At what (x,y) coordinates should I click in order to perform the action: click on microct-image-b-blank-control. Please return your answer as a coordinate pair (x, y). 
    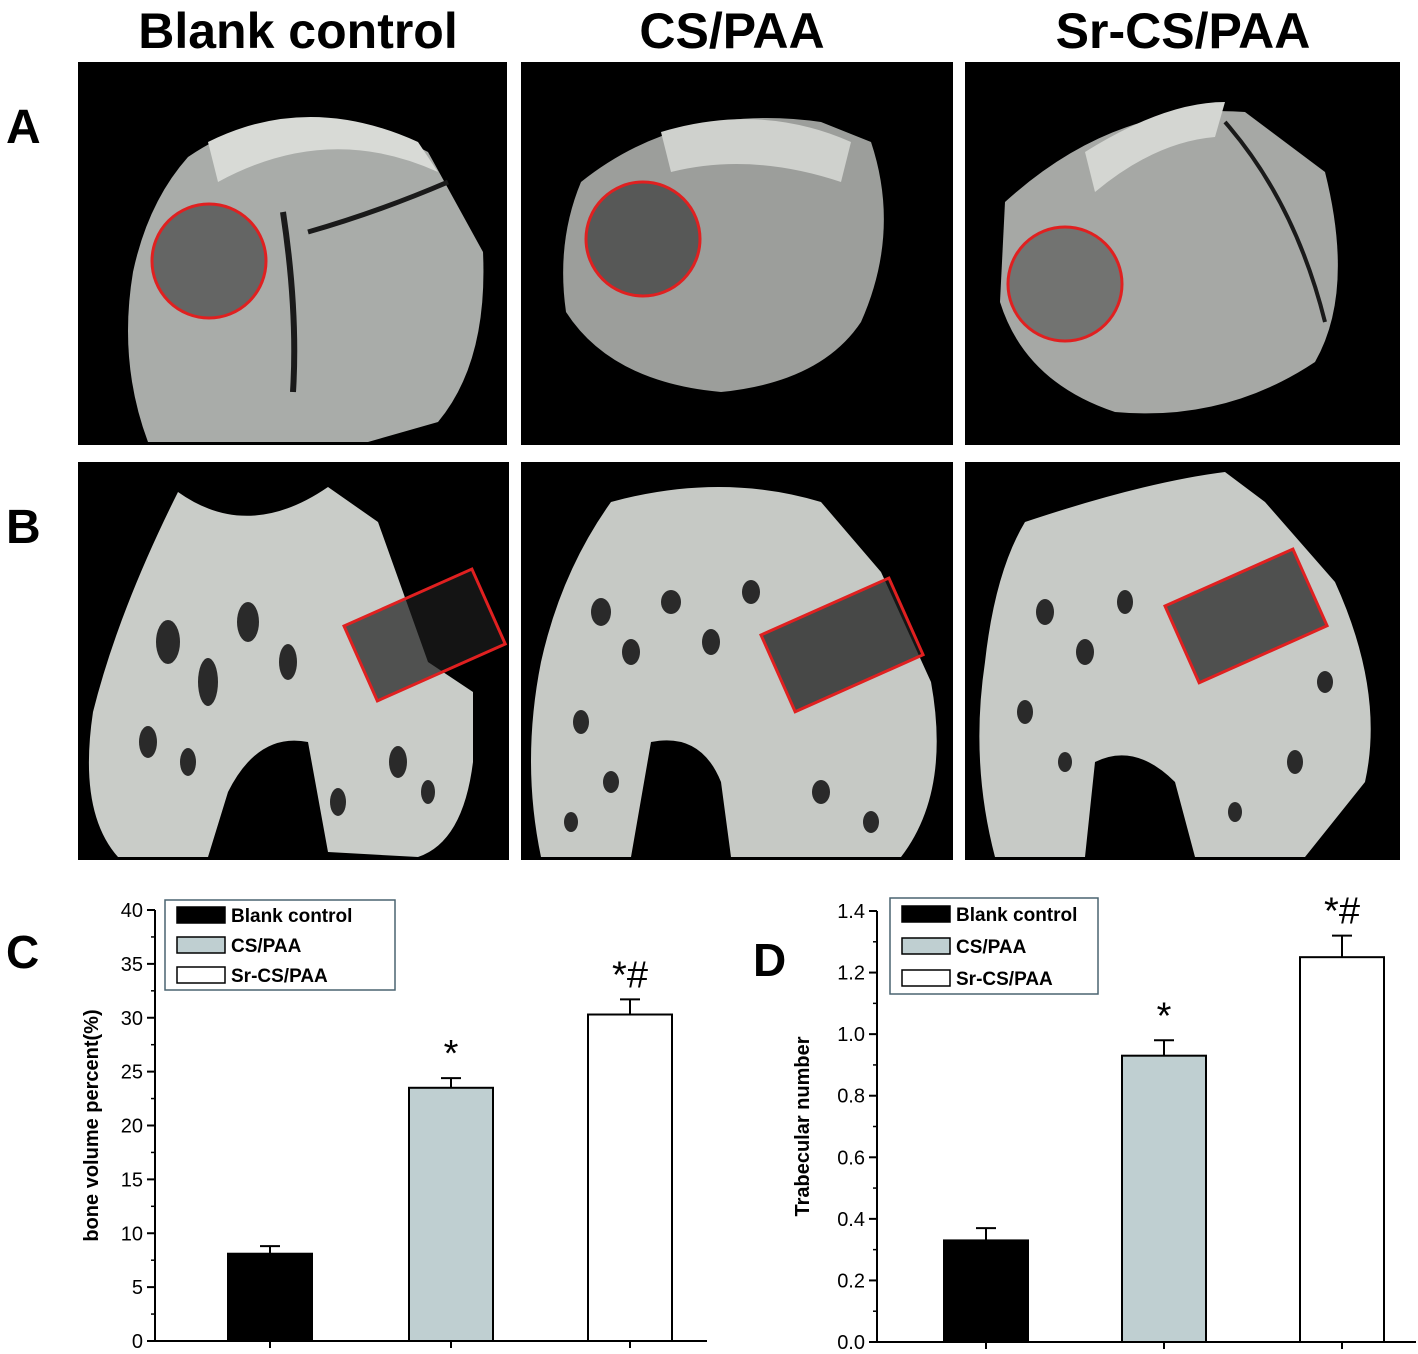
    Looking at the image, I should click on (293, 661).